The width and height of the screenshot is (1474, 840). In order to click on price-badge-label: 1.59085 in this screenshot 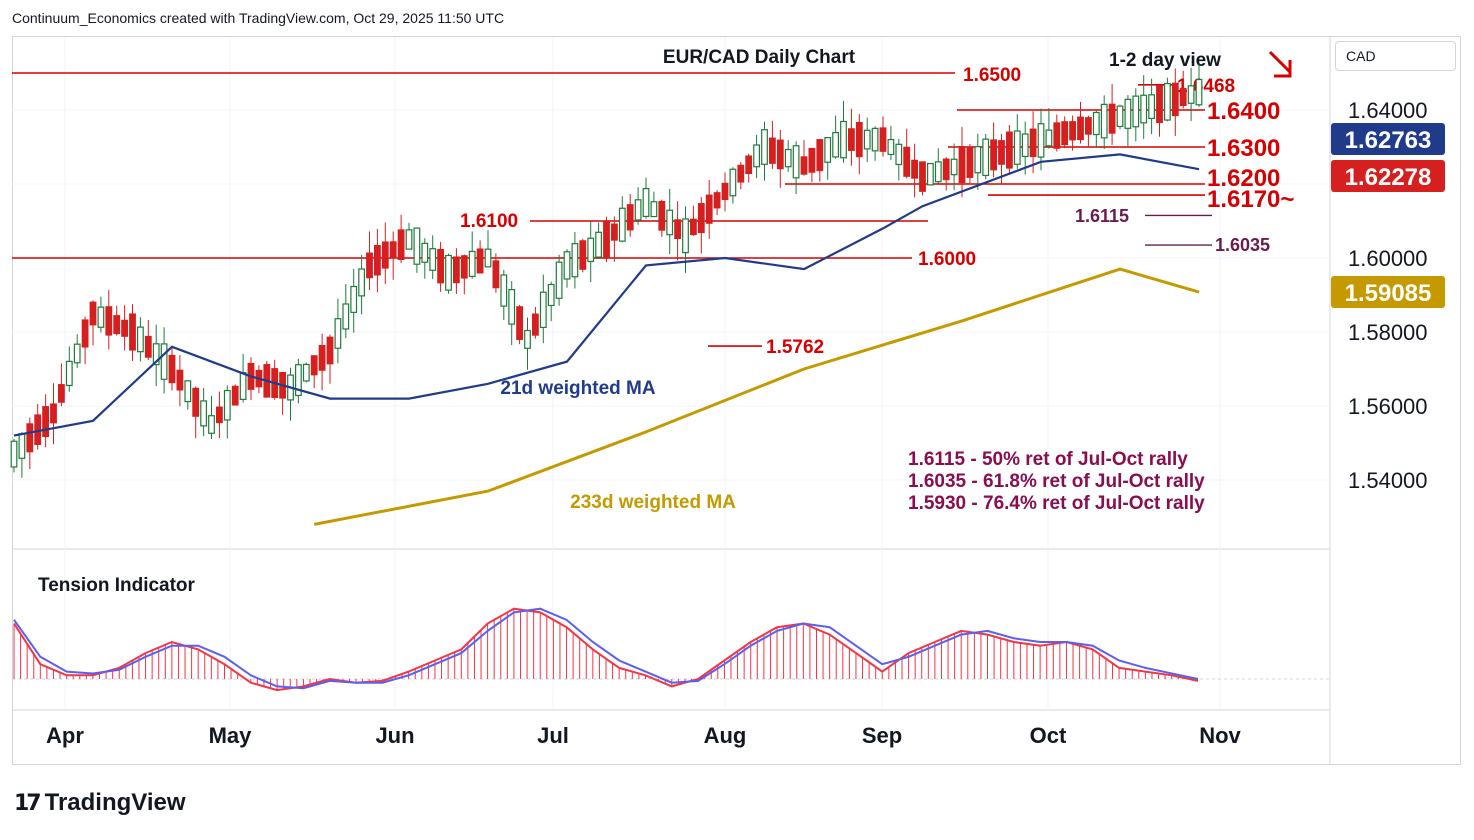, I will do `click(1388, 293)`.